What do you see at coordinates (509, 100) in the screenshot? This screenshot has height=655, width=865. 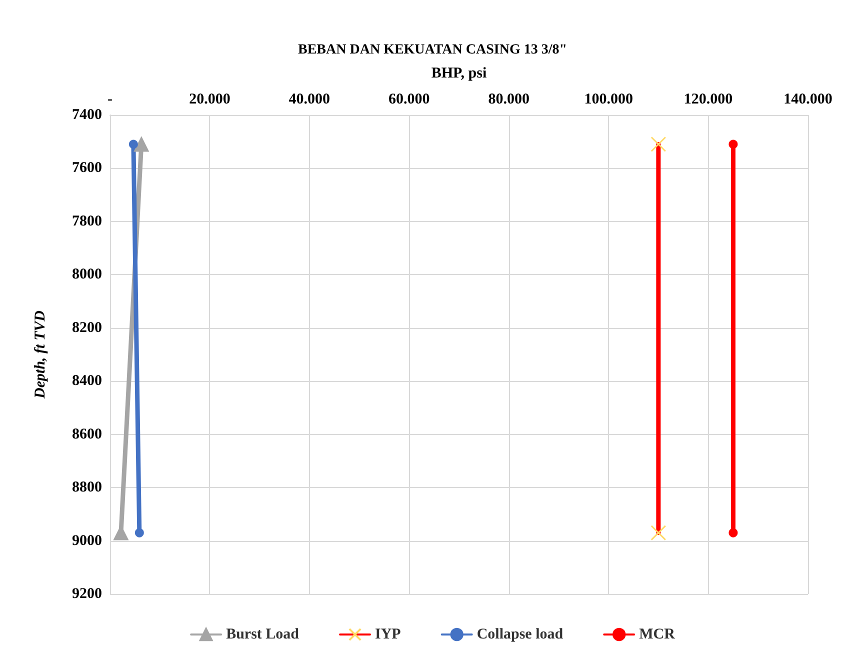 I see `x-tick-label: 80.000` at bounding box center [509, 100].